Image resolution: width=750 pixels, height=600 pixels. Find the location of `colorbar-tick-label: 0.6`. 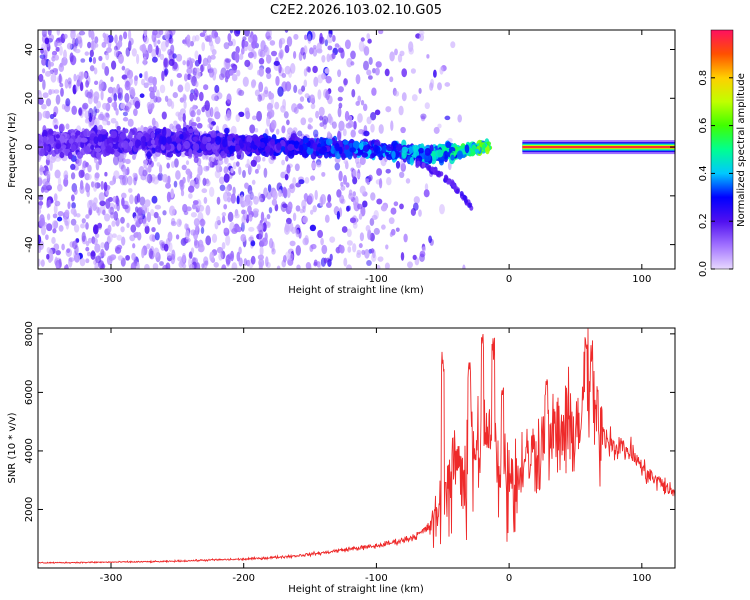

colorbar-tick-label: 0.6 is located at coordinates (703, 126).